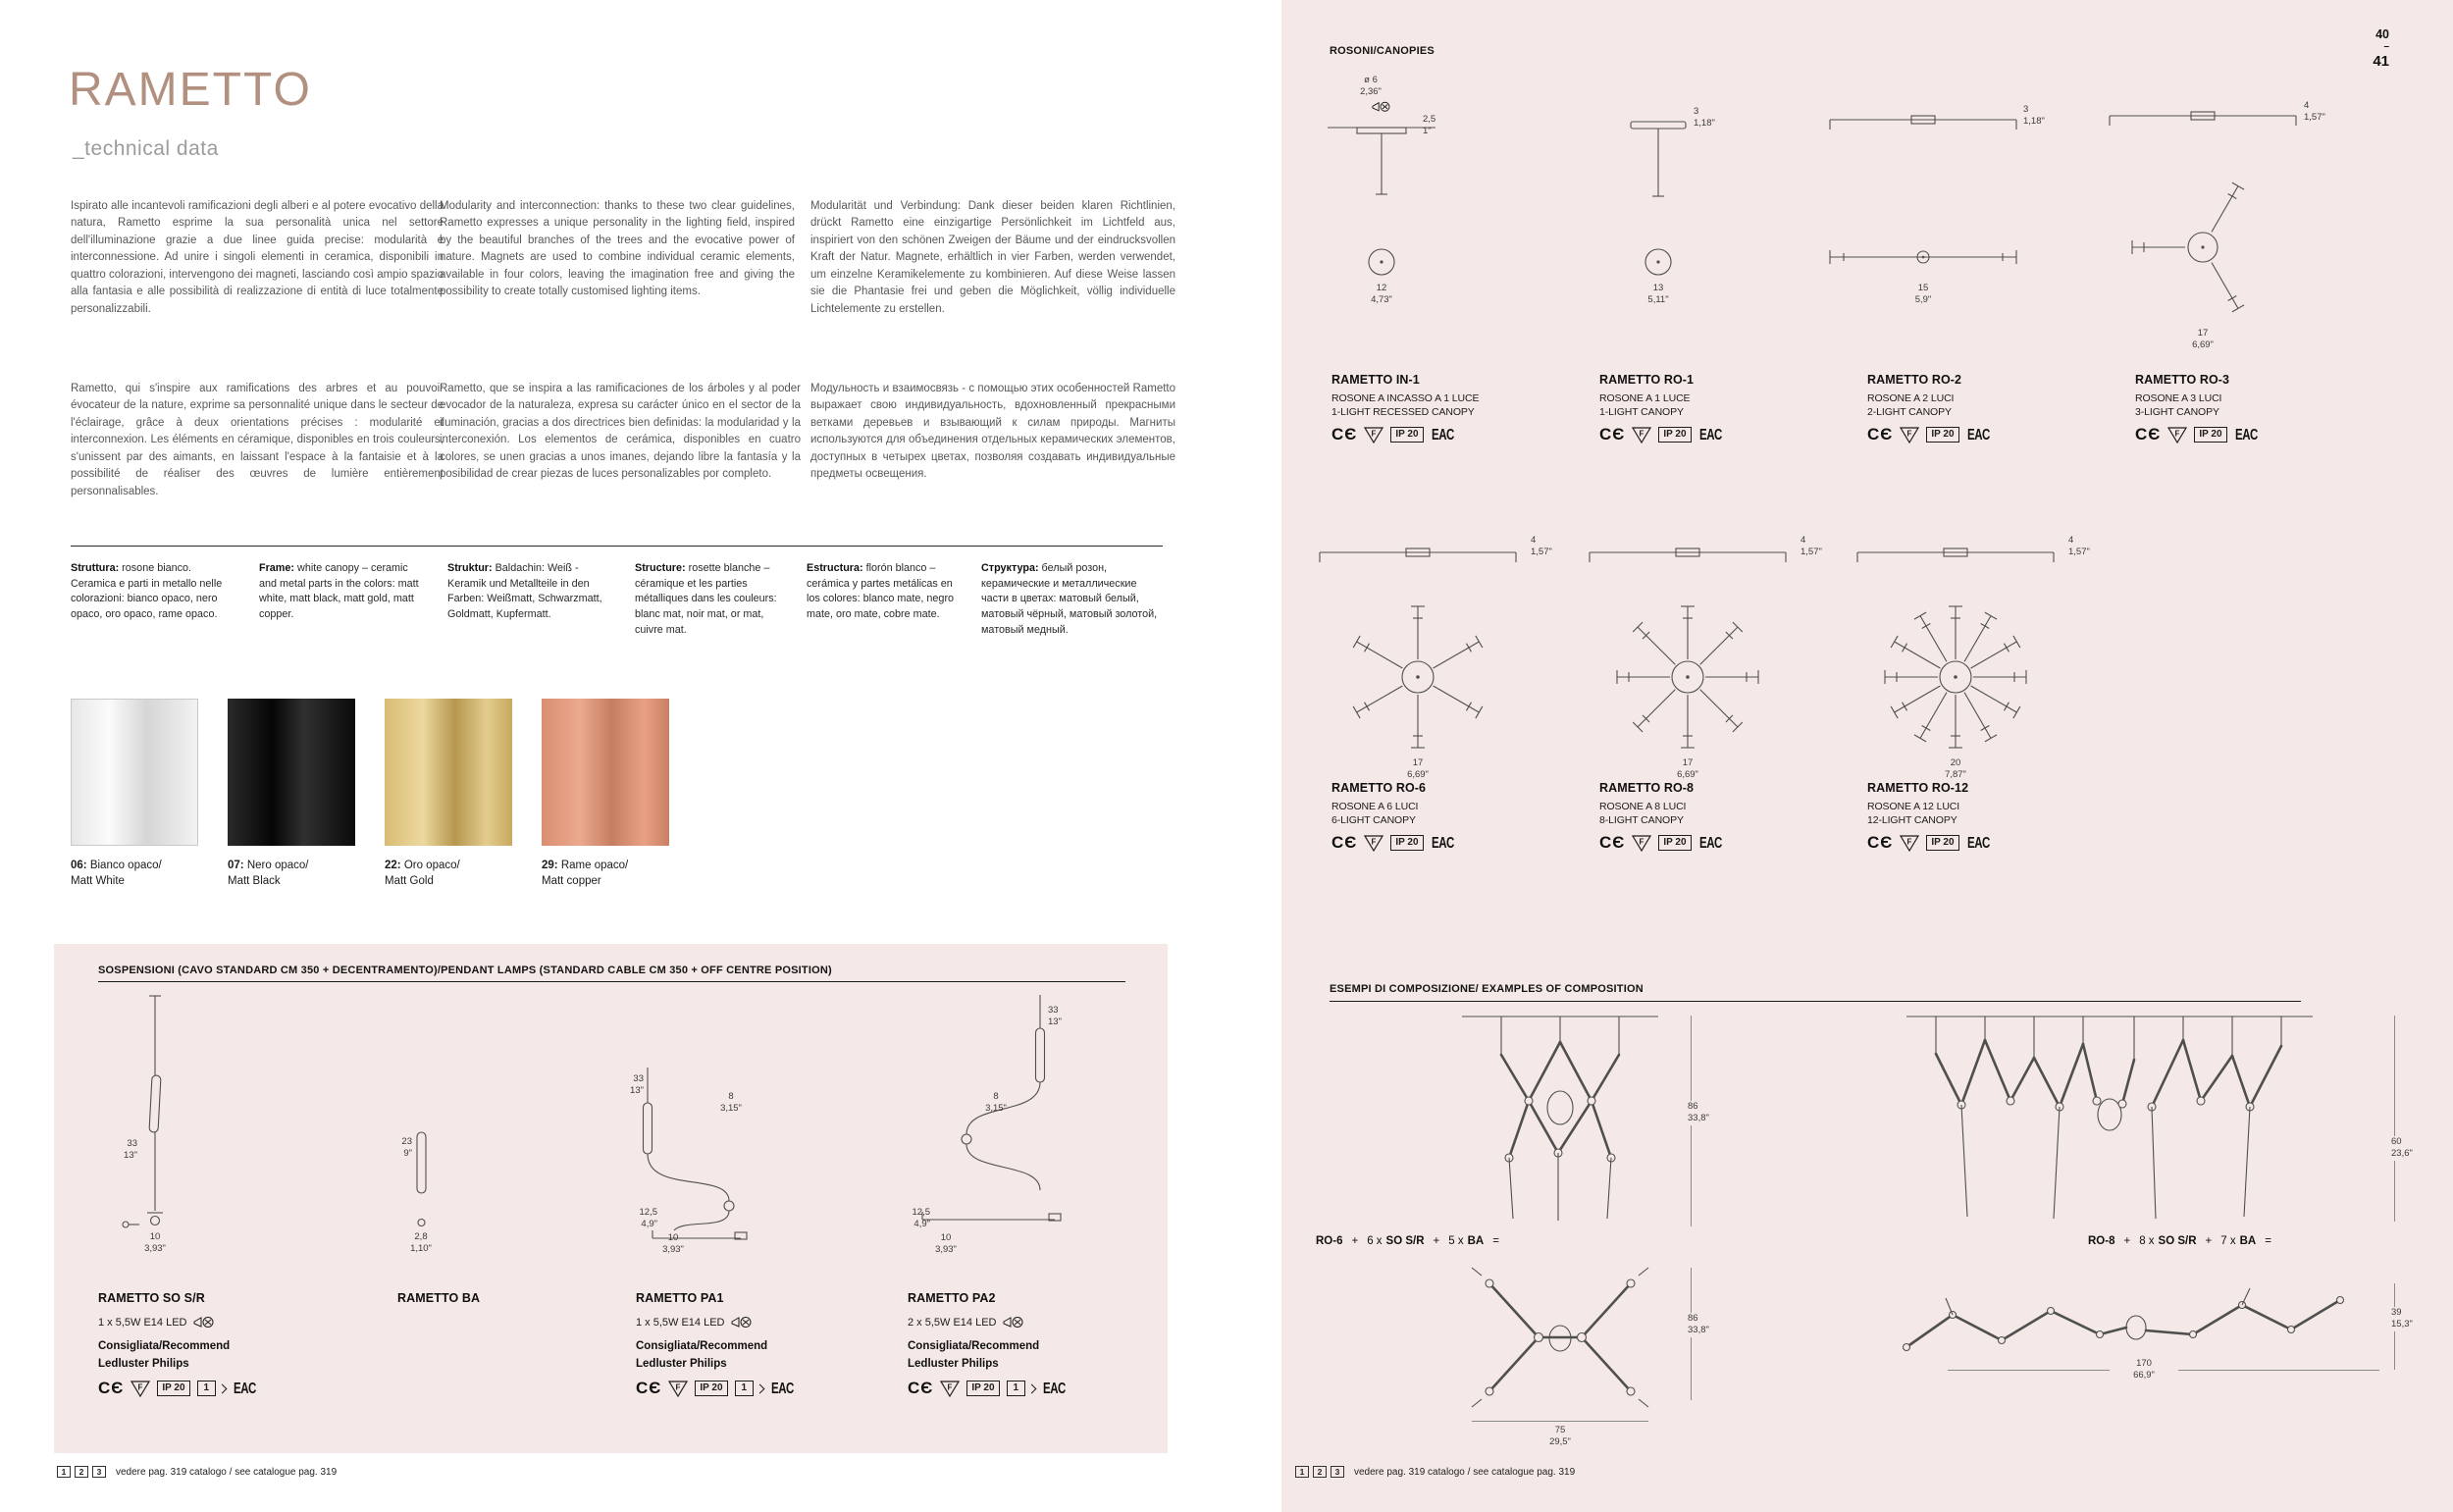 The height and width of the screenshot is (1512, 2453). What do you see at coordinates (420, 1243) in the screenshot?
I see `ba-width-dim: 2,8 1,10"` at bounding box center [420, 1243].